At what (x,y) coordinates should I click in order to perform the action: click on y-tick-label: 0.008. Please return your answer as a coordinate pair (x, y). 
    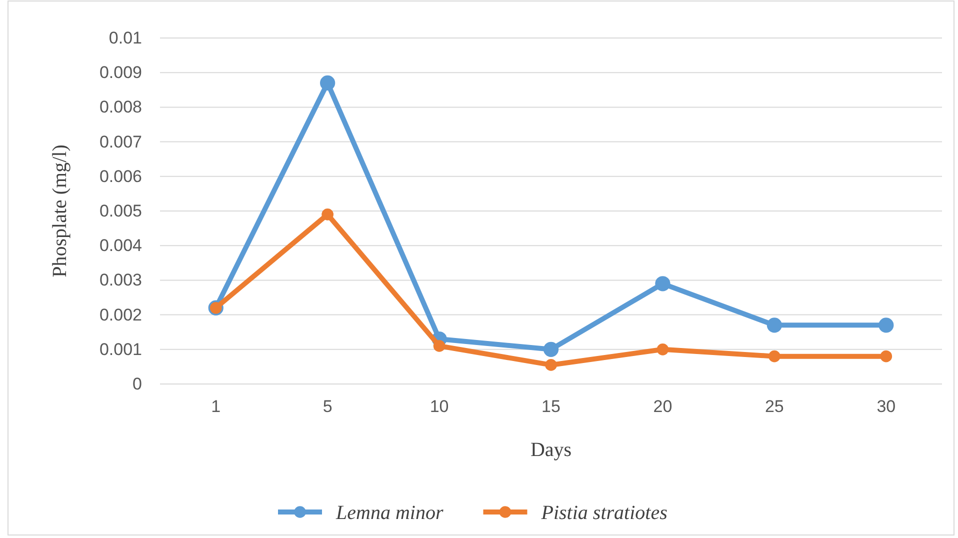
    Looking at the image, I should click on (120, 107).